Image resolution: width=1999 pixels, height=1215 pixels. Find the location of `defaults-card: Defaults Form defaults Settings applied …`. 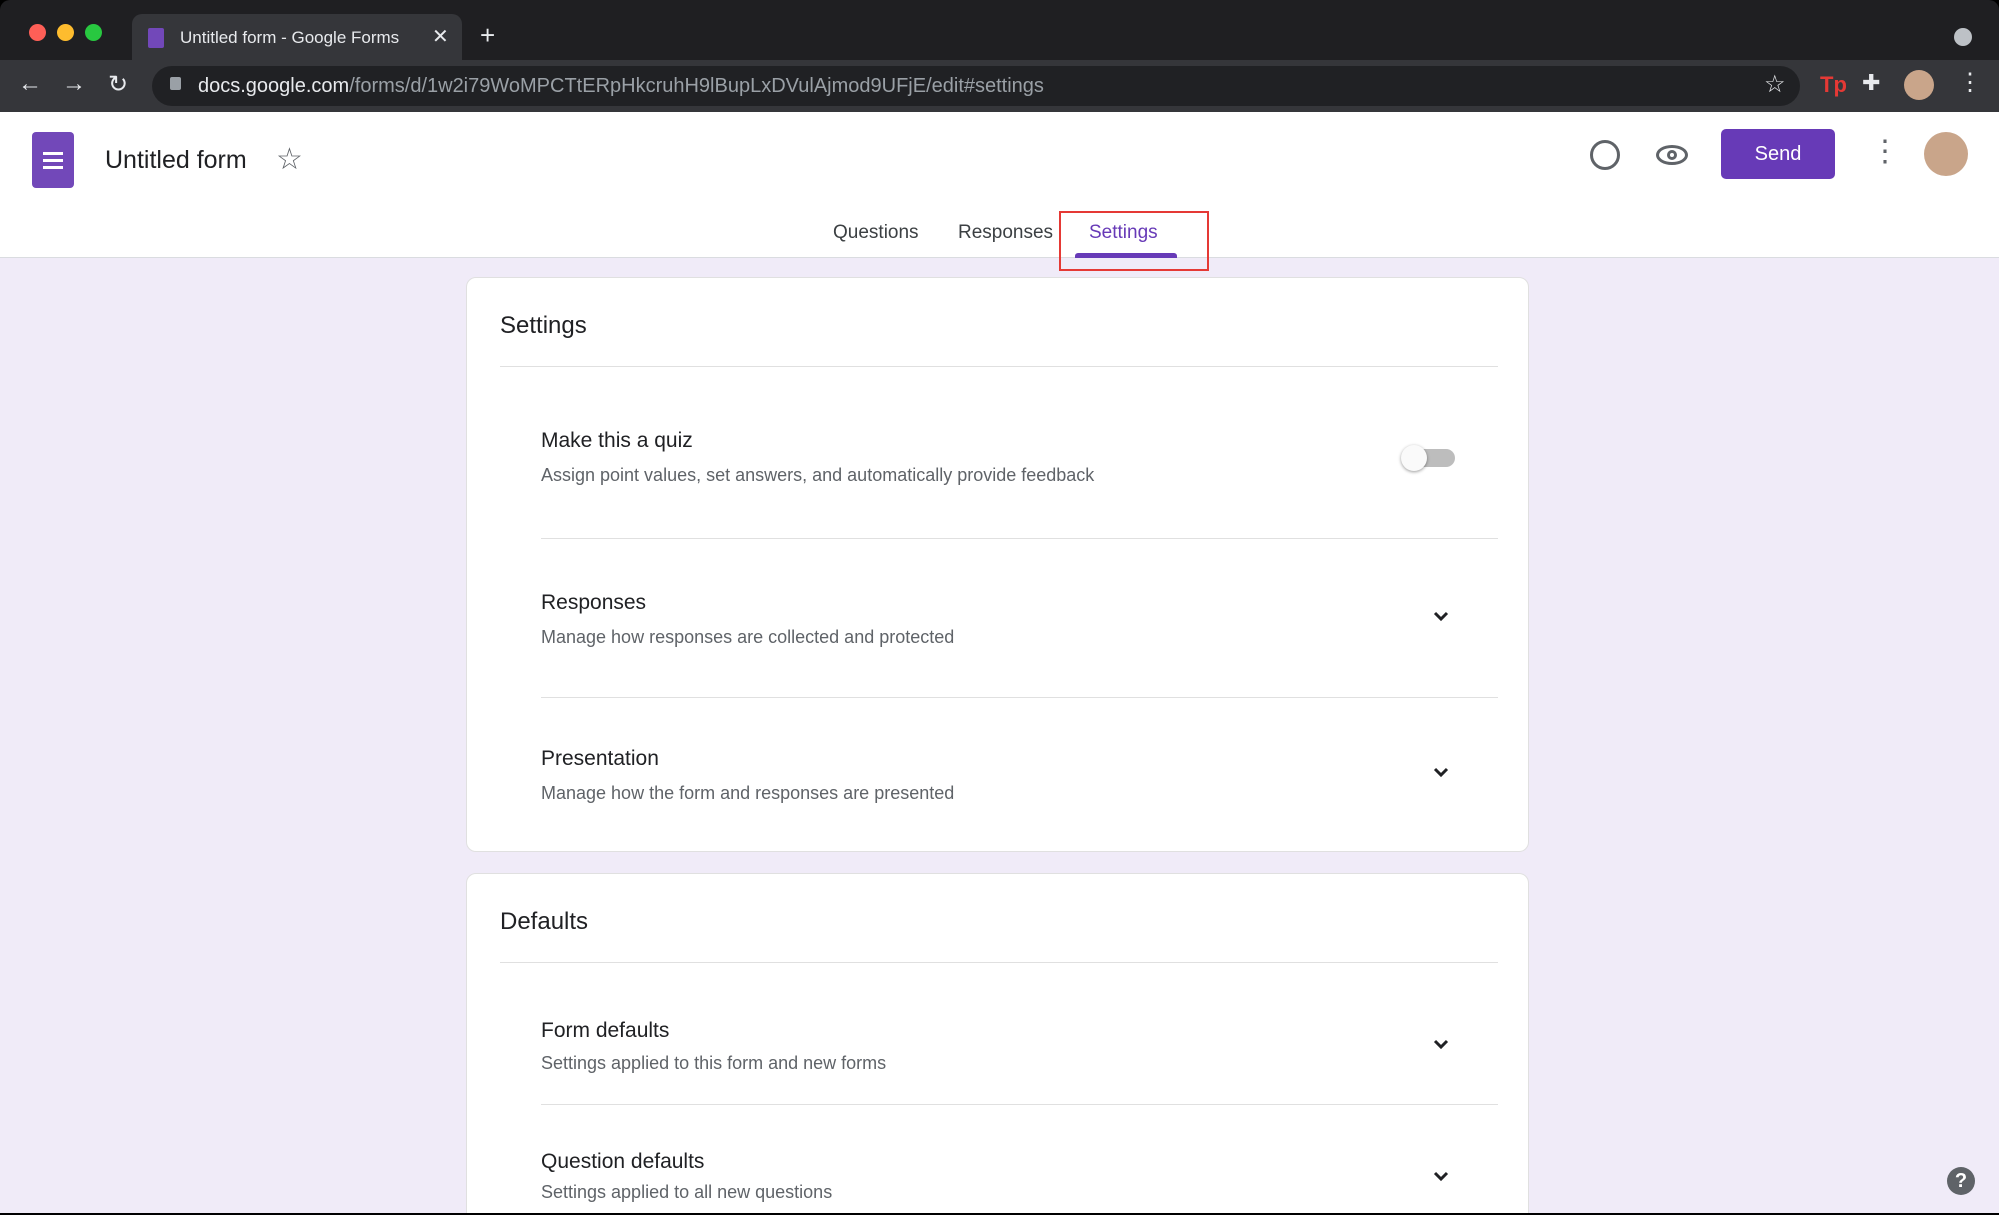

defaults-card: Defaults Form defaults Settings applied … is located at coordinates (997, 1043).